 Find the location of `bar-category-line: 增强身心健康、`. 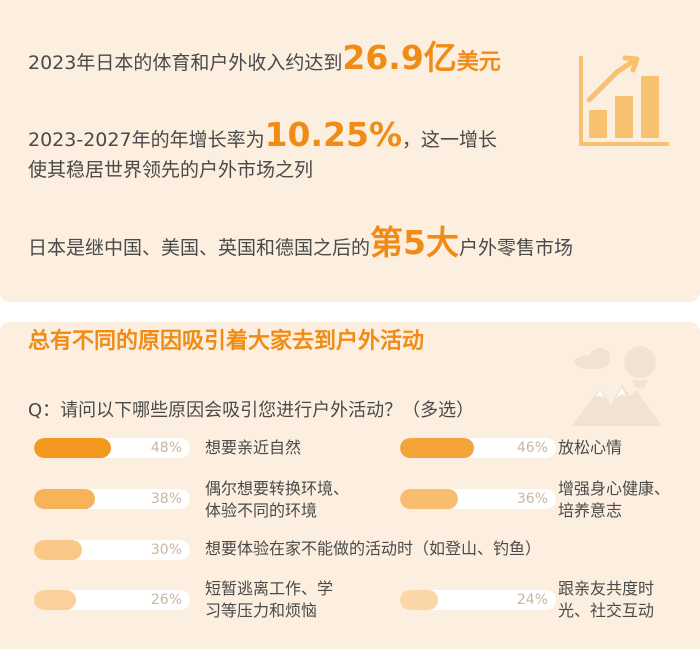

bar-category-line: 增强身心健康、 is located at coordinates (614, 488).